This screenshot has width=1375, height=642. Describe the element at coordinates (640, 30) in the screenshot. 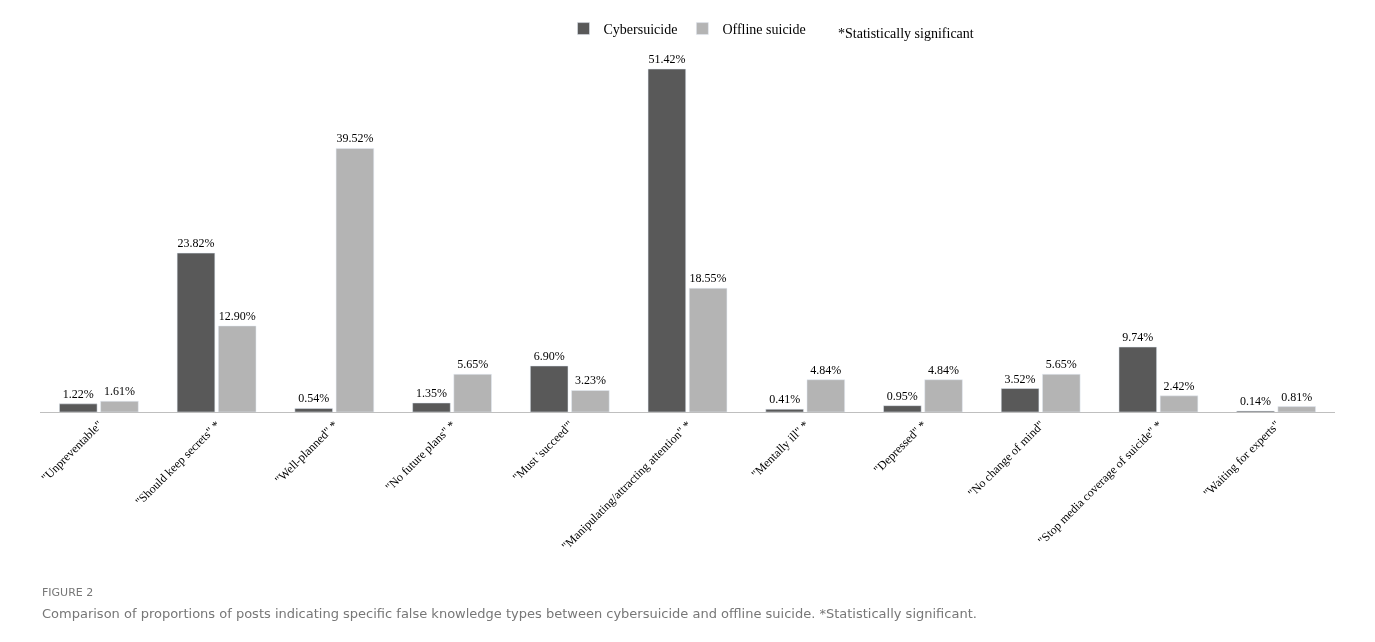

I see `legend-label: Cybersuicide` at that location.